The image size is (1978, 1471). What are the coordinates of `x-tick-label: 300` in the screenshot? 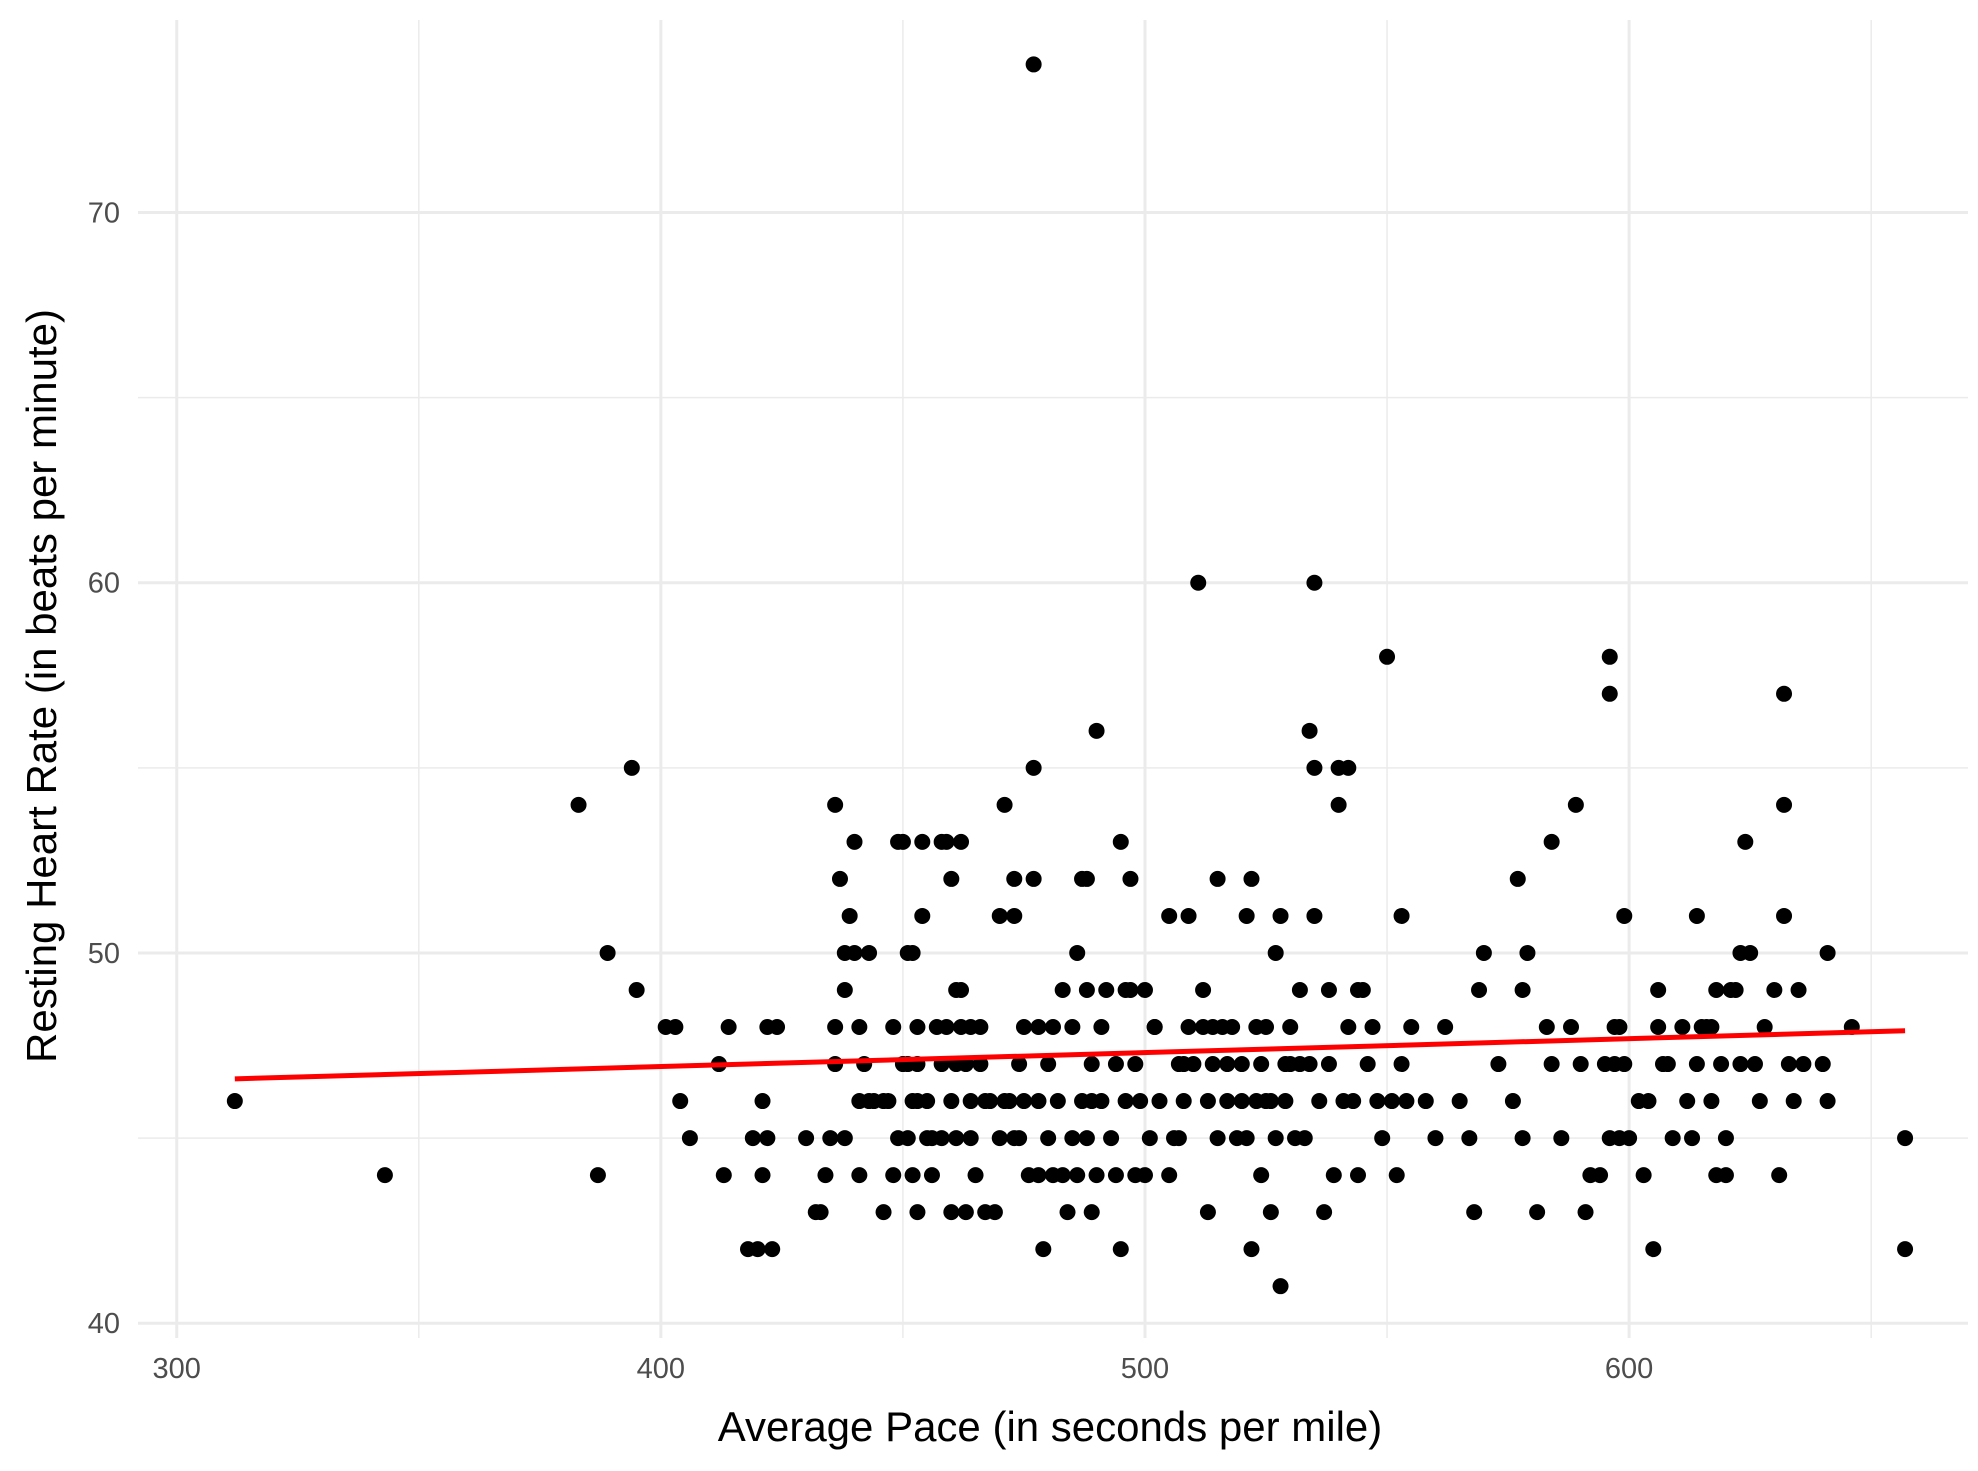 It's located at (177, 1369).